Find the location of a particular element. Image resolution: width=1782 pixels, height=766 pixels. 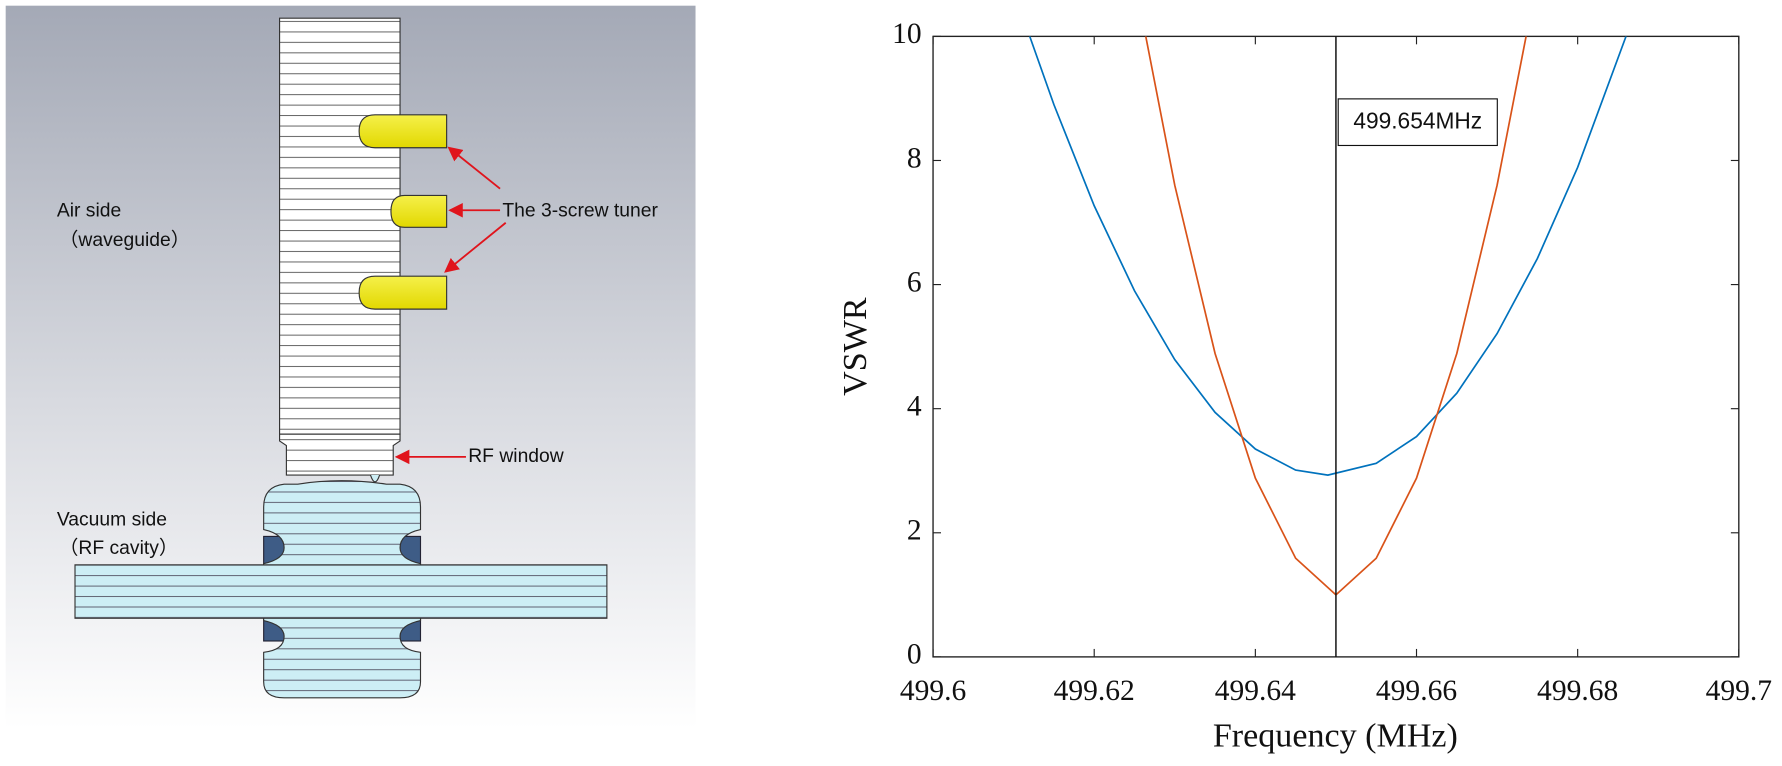

annotation: 499.654MHz is located at coordinates (1417, 121).